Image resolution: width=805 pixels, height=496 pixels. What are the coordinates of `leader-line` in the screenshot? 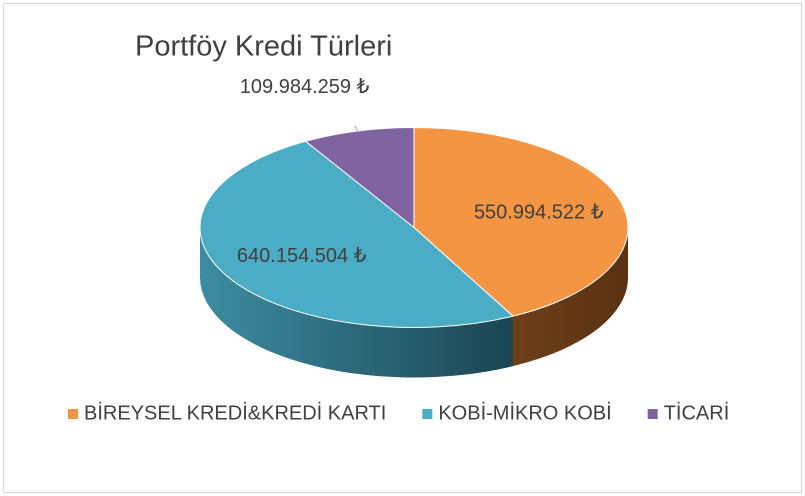 It's located at (356, 128).